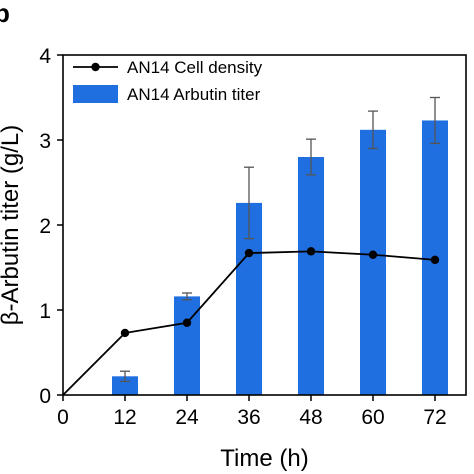 This screenshot has height=474, width=474. What do you see at coordinates (45, 226) in the screenshot?
I see `y-tick-label: 2` at bounding box center [45, 226].